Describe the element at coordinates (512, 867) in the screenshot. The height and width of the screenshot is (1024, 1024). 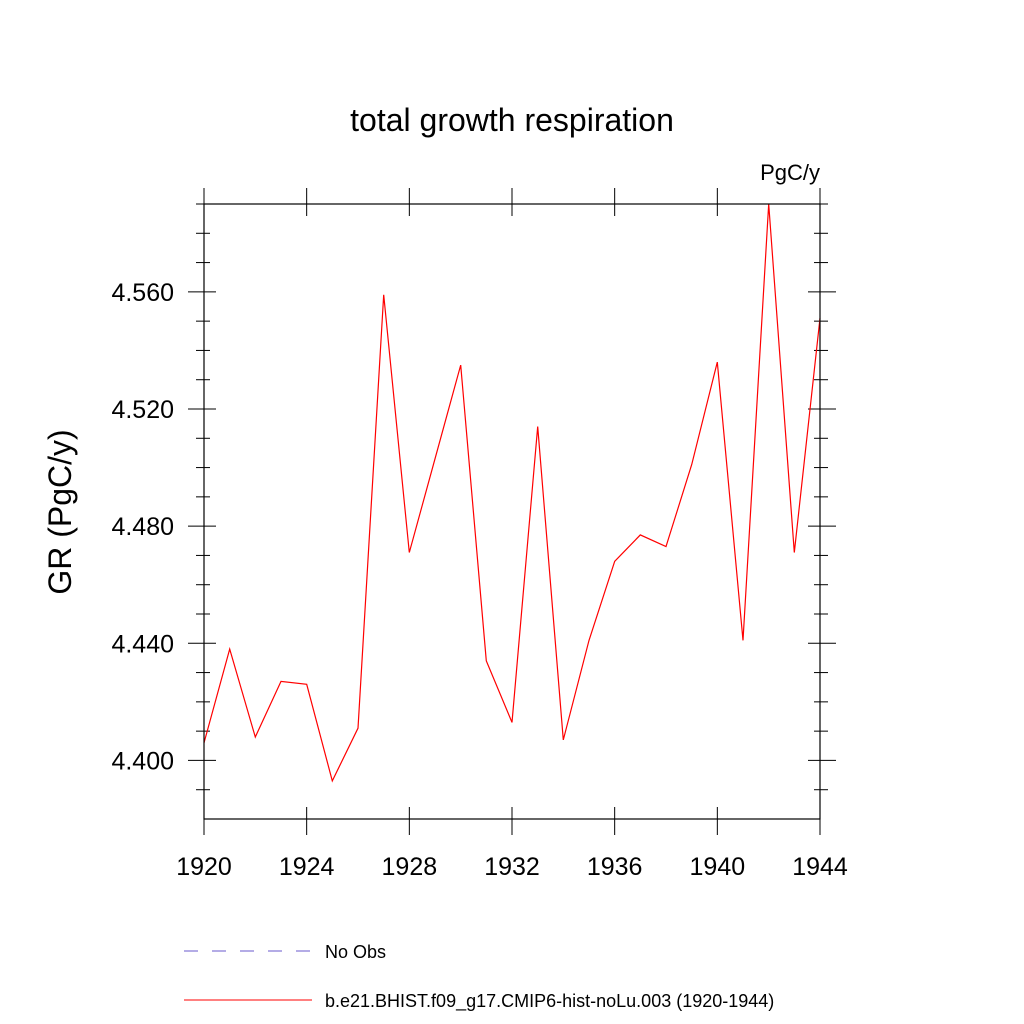
I see `x-tick-label: 1932` at that location.